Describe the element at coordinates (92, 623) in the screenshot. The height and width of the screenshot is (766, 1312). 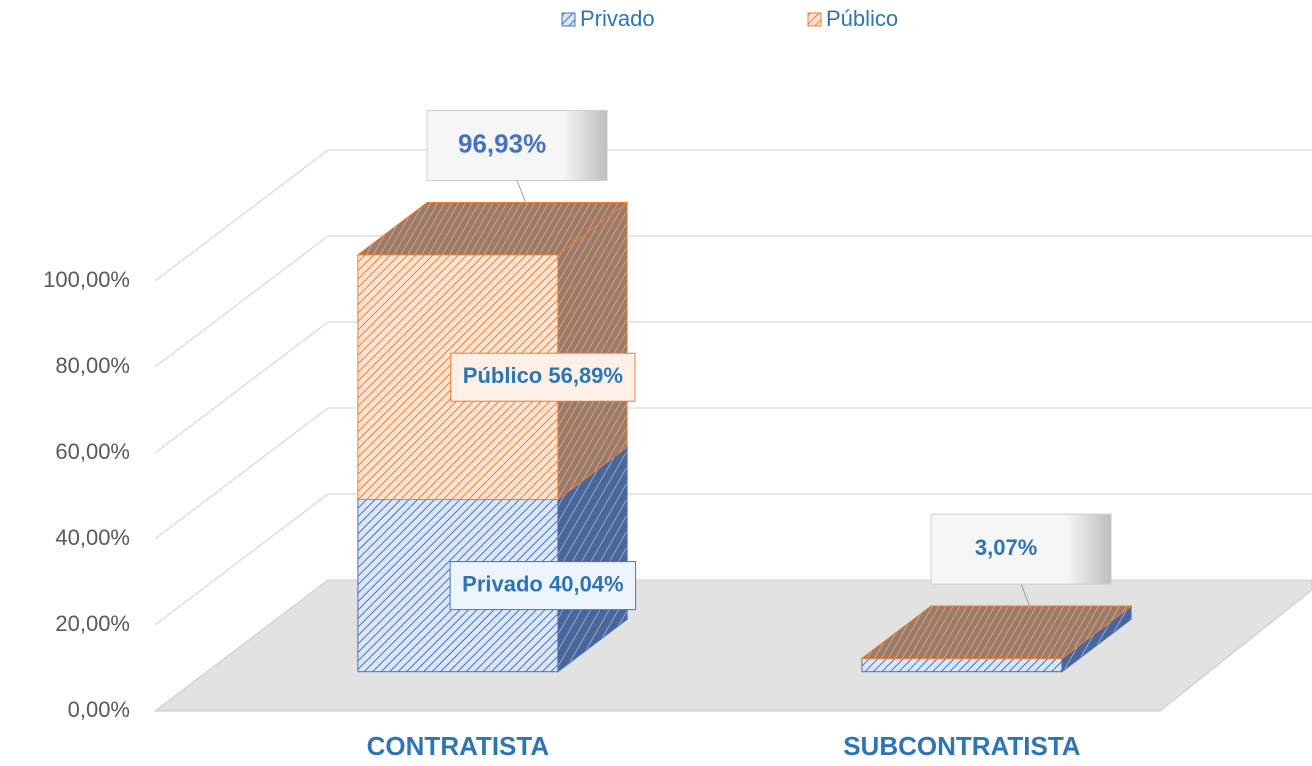
I see `y-tick-label: 20,00%` at that location.